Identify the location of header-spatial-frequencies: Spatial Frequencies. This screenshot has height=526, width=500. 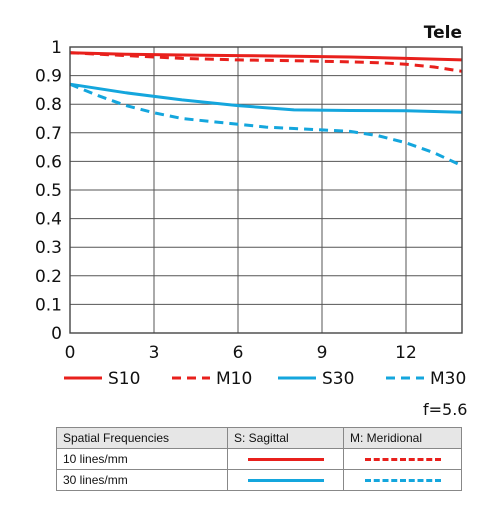
(142, 438).